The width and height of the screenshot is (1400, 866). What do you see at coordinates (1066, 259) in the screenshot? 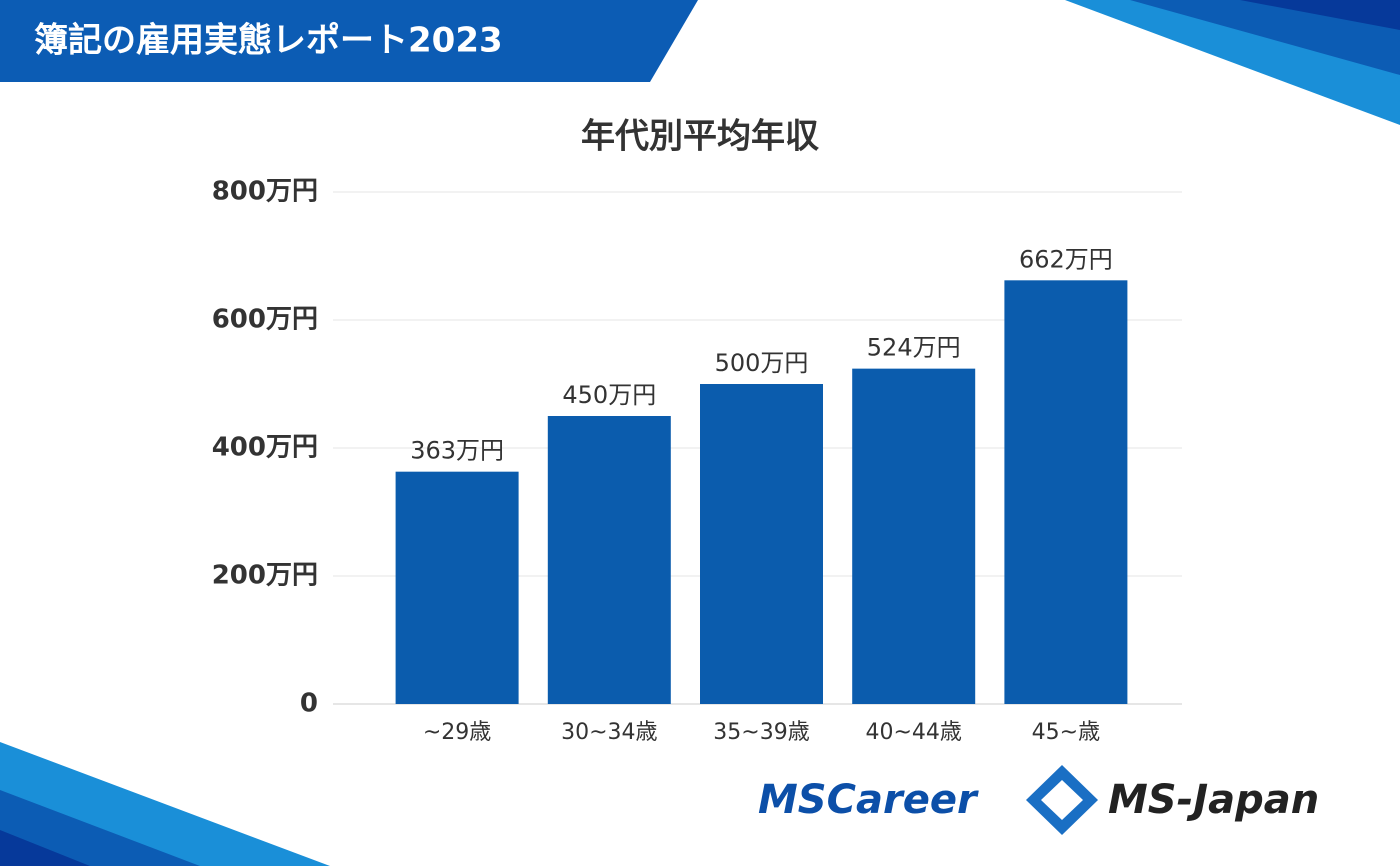
I see `value-label: 662万円` at bounding box center [1066, 259].